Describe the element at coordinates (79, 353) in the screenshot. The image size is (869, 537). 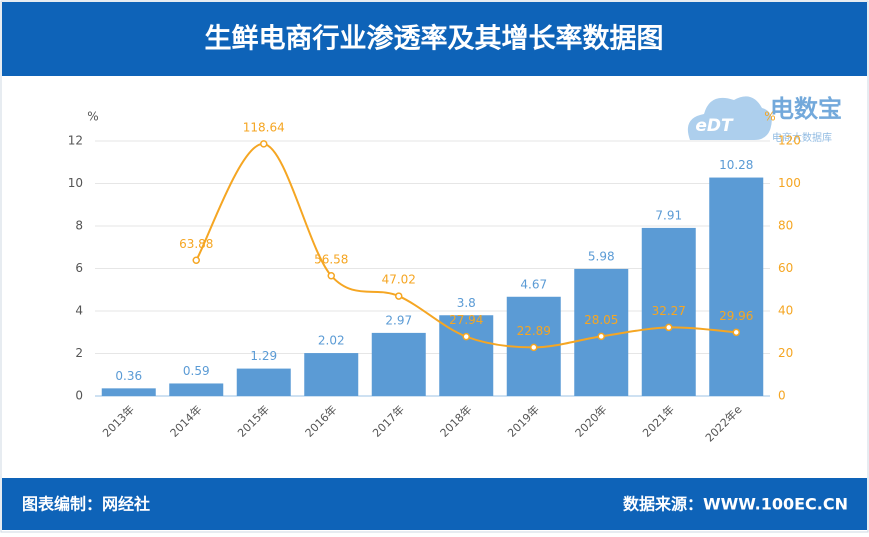
I see `y-tick-label: 2` at that location.